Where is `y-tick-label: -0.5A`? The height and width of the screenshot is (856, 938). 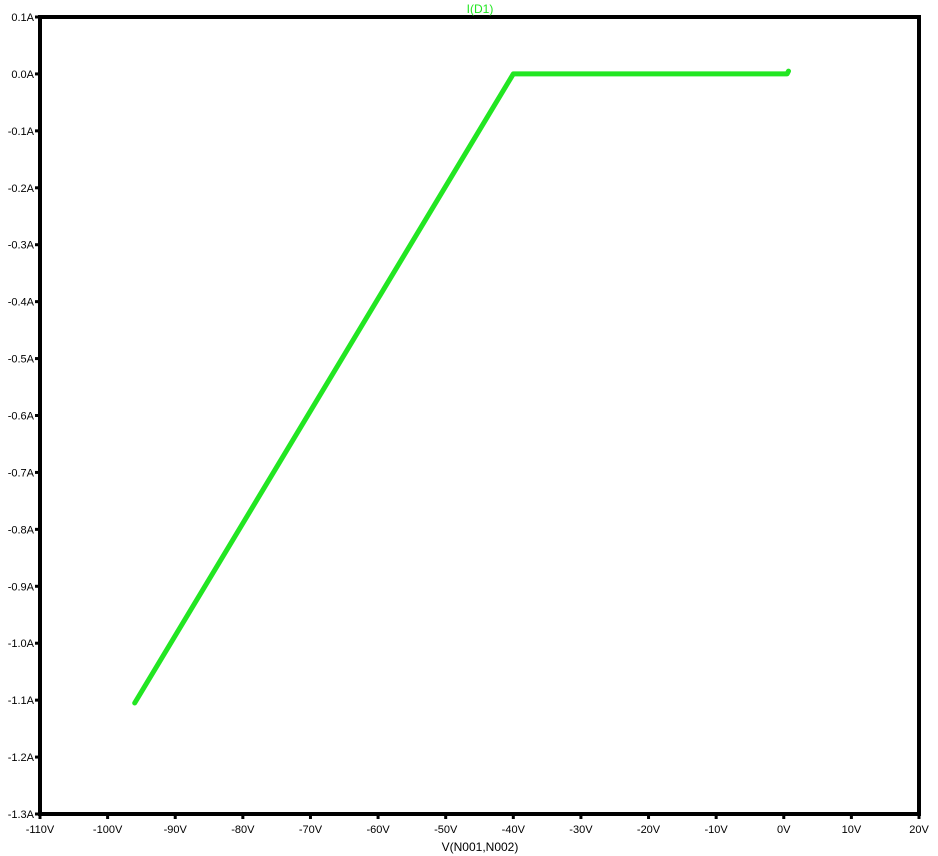 y-tick-label: -0.5A is located at coordinates (21, 360).